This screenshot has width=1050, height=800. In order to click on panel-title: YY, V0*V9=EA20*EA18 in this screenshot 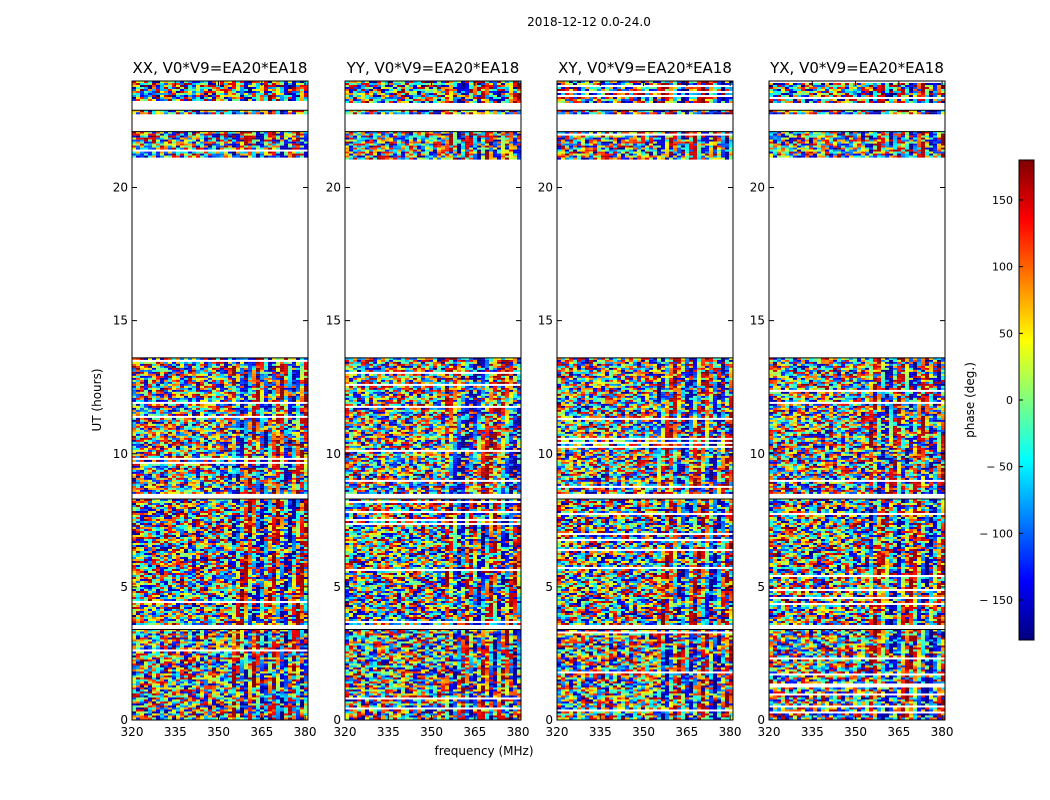, I will do `click(433, 68)`.